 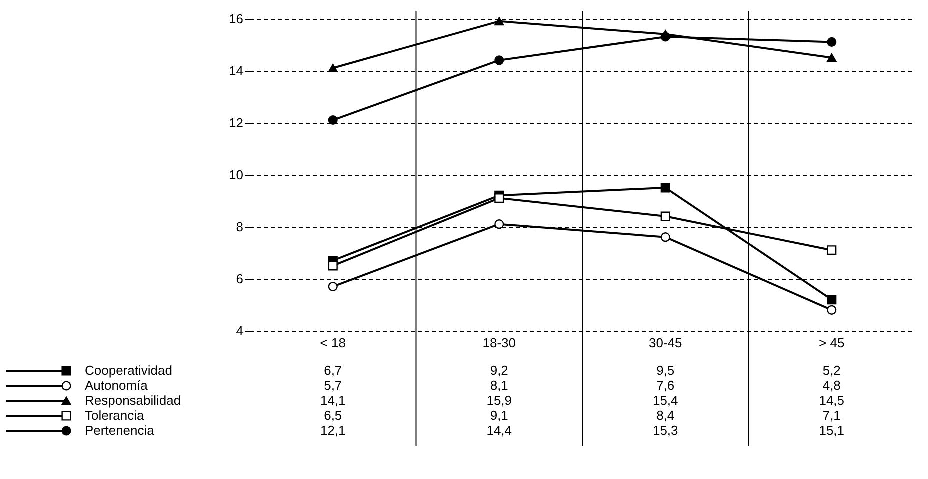 What do you see at coordinates (499, 343) in the screenshot?
I see `x-tick-label: 18-30` at bounding box center [499, 343].